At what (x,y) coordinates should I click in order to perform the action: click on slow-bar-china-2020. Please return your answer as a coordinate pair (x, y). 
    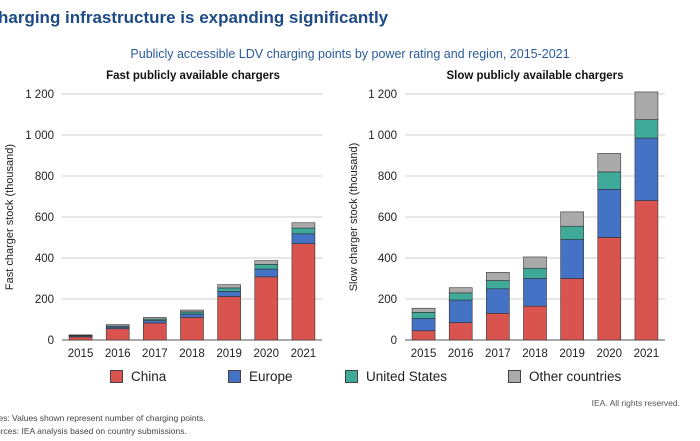
    Looking at the image, I should click on (609, 289).